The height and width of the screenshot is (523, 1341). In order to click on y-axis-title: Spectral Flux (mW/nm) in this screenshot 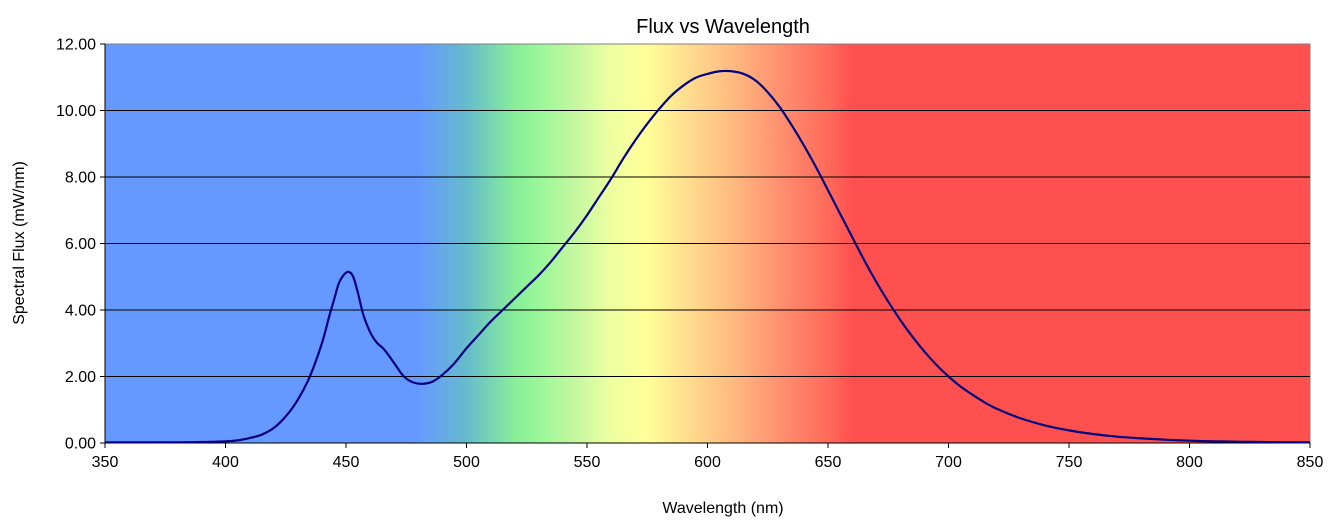, I will do `click(19, 243)`.